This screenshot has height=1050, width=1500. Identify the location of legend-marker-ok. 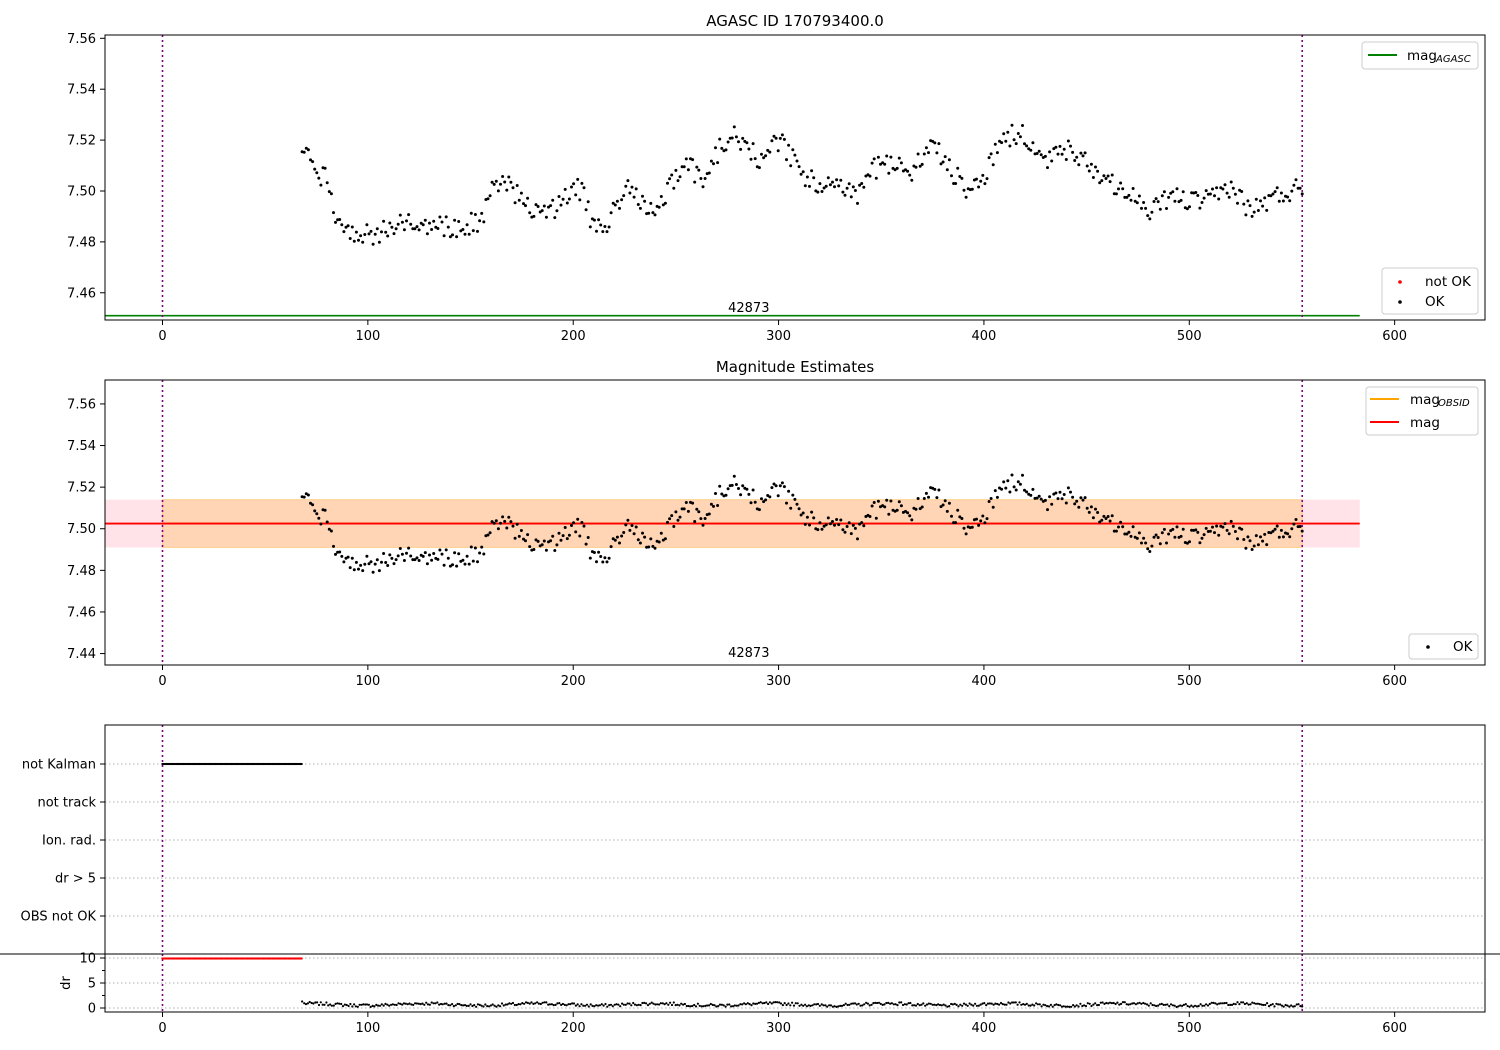
(1428, 647).